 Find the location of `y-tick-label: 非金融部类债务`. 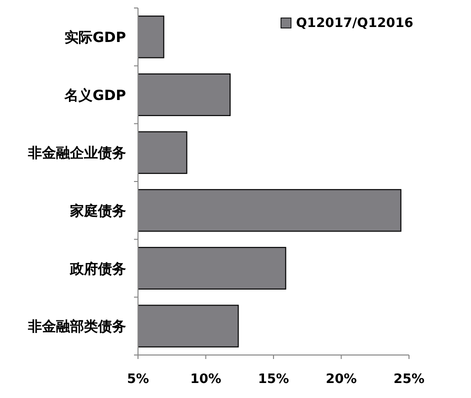

y-tick-label: 非金融部类债务 is located at coordinates (76, 327).